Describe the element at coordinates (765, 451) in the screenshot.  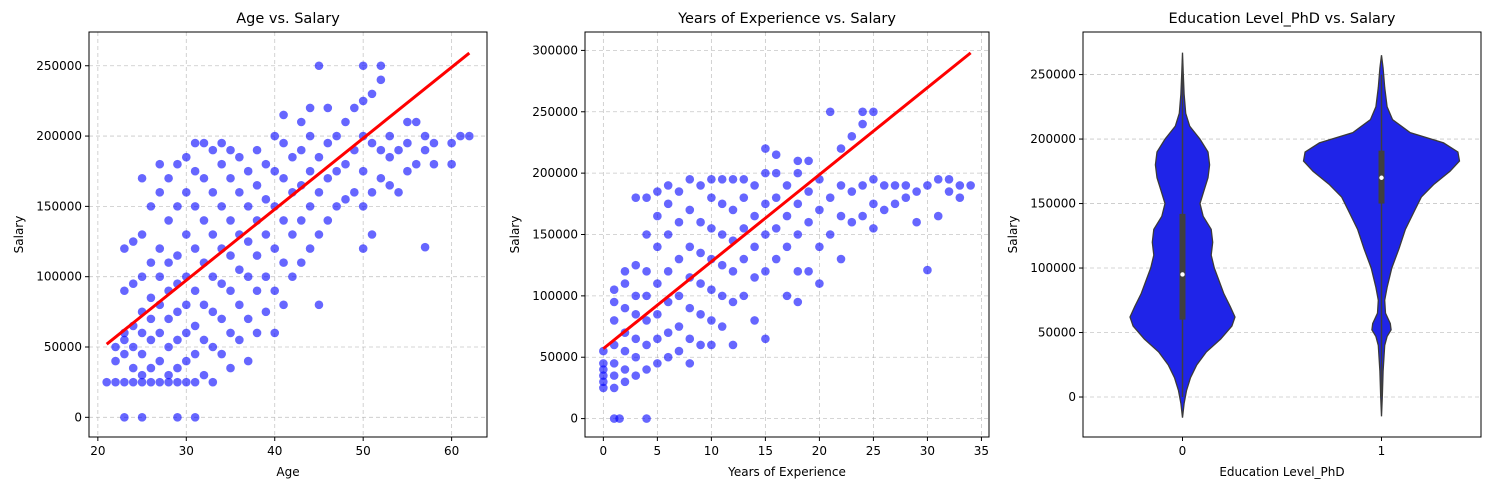
I see `x-tick-label: 15` at that location.